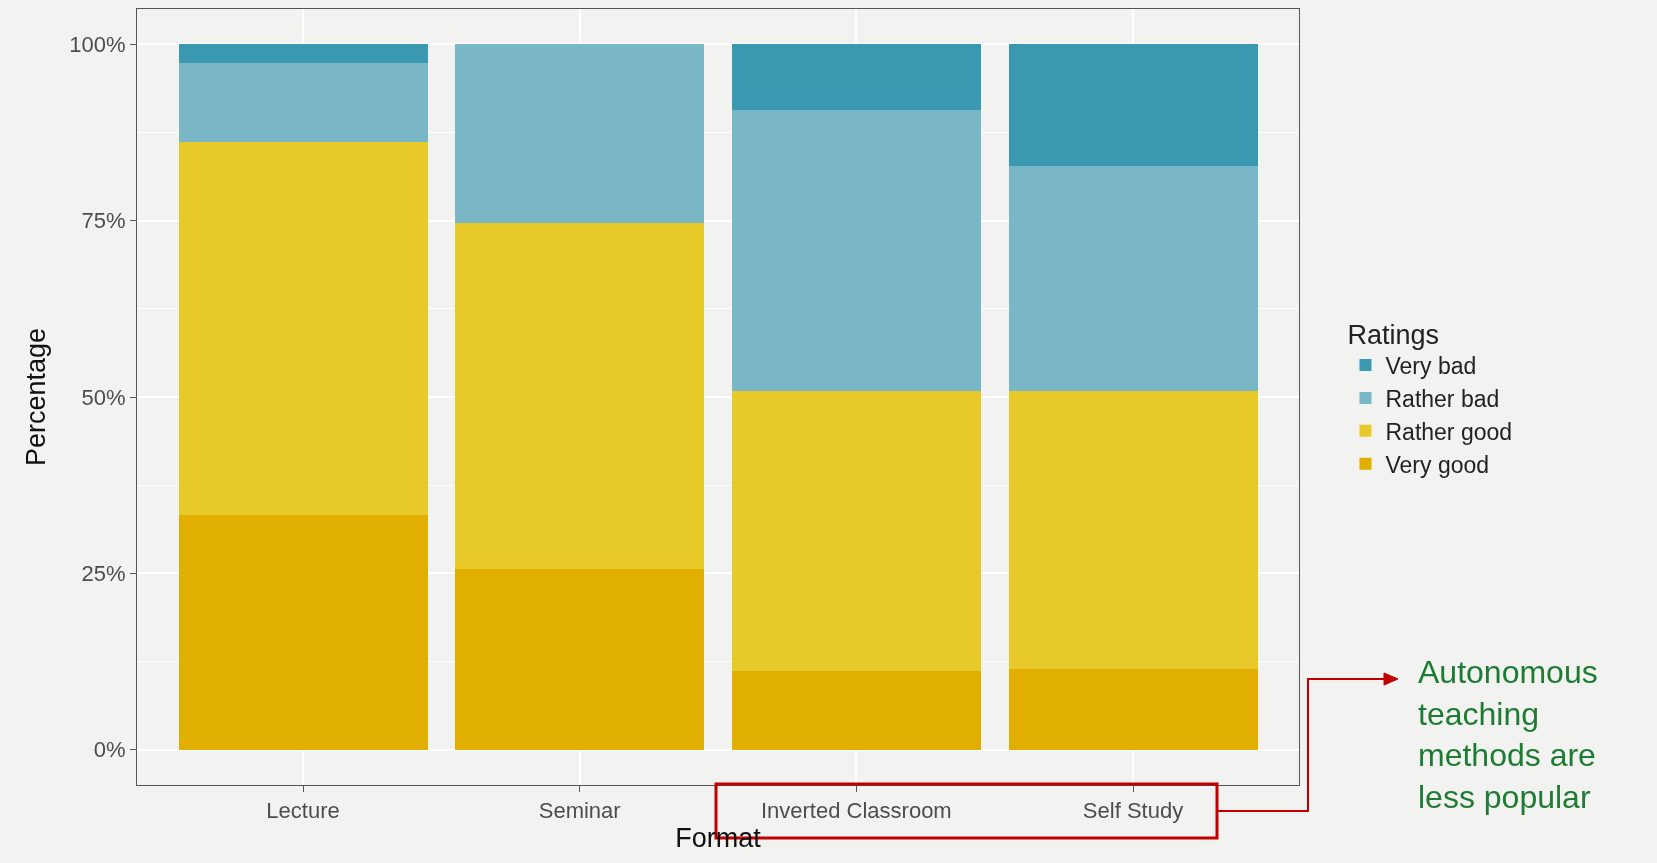 The image size is (1657, 863). What do you see at coordinates (1449, 431) in the screenshot?
I see `legend-label: Rather good` at bounding box center [1449, 431].